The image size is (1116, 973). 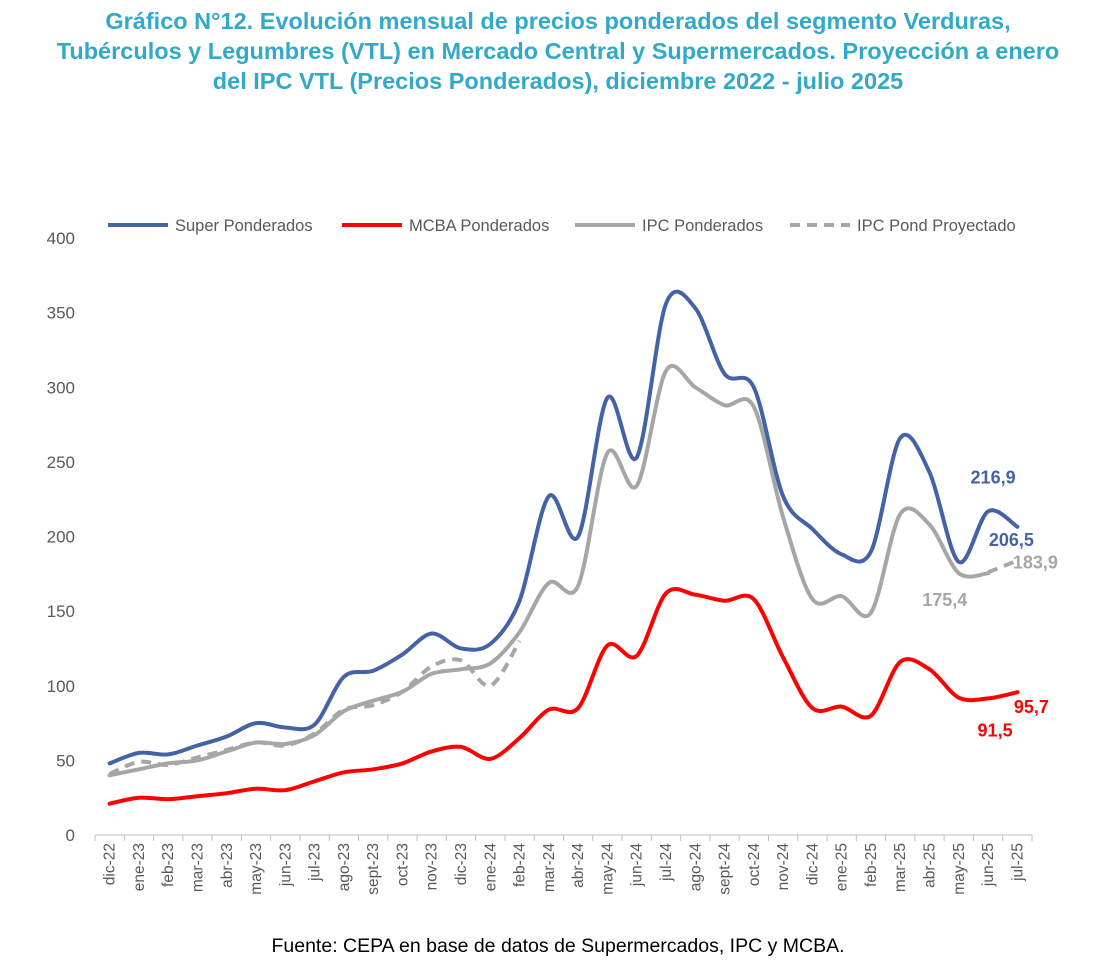 What do you see at coordinates (1035, 563) in the screenshot?
I see `data-label-ipc-pond-proyectado: 183,9` at bounding box center [1035, 563].